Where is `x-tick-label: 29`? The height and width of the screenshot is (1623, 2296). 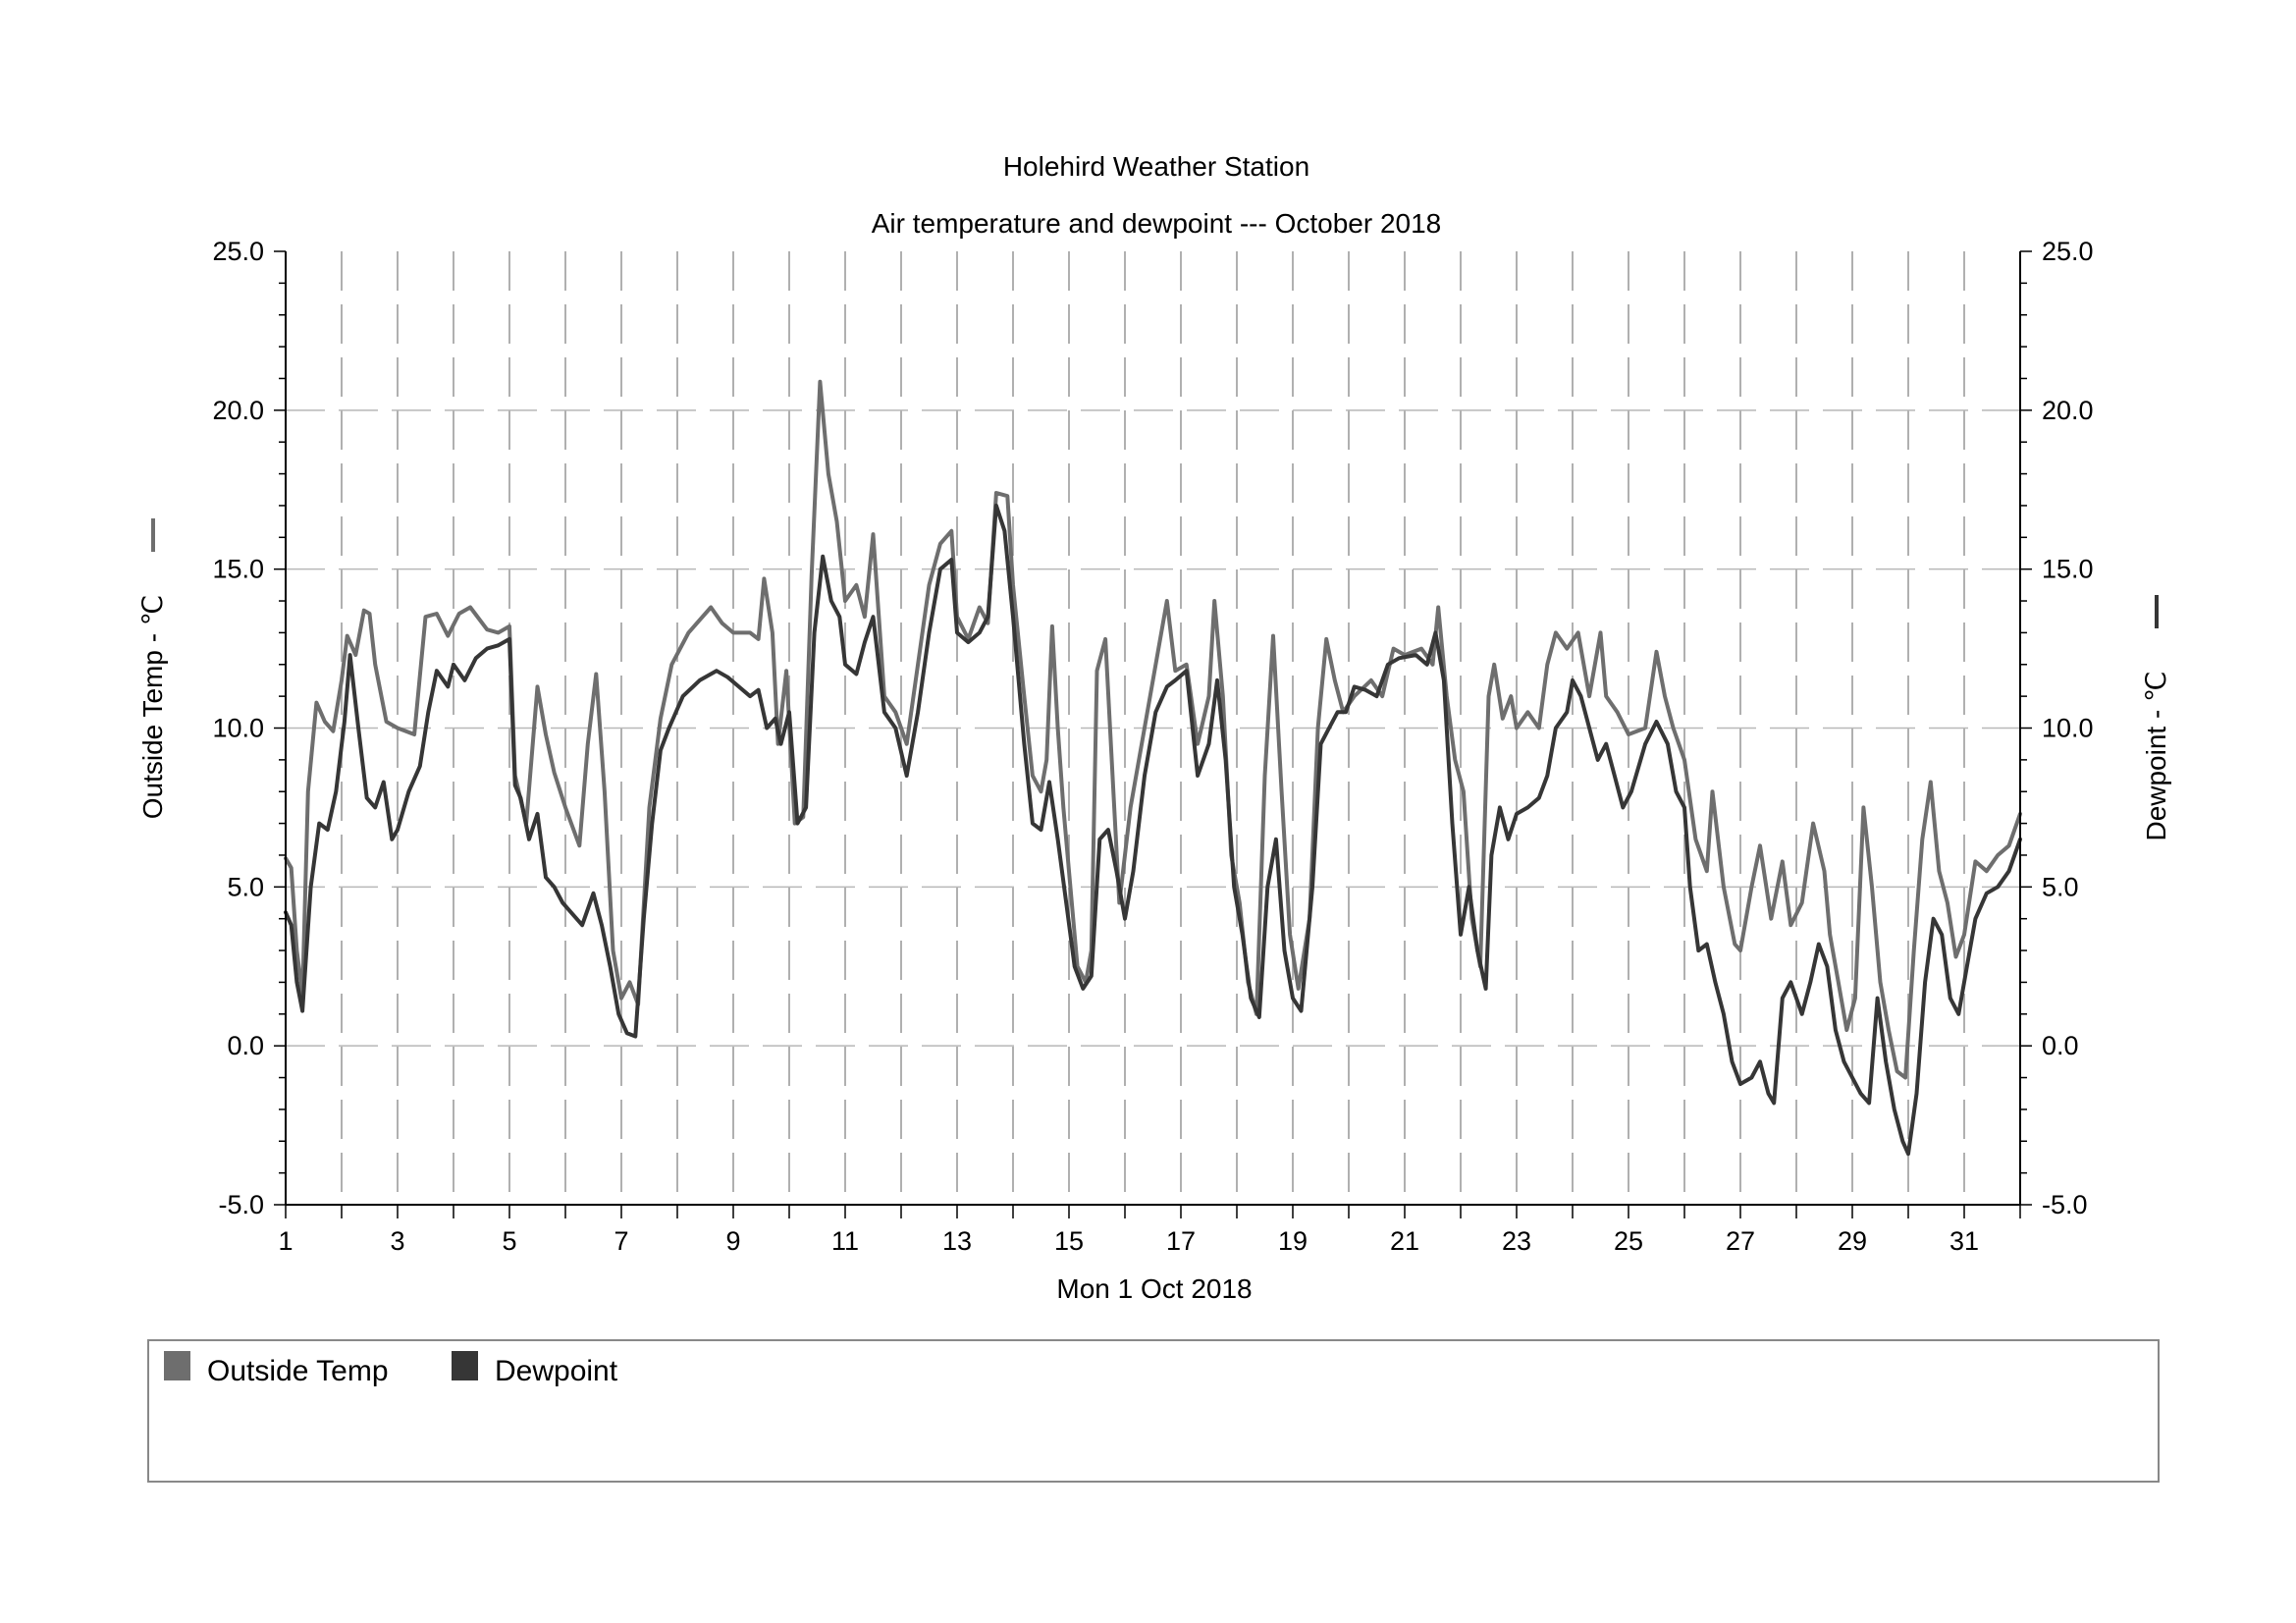 x-tick-label: 29 is located at coordinates (1853, 1241).